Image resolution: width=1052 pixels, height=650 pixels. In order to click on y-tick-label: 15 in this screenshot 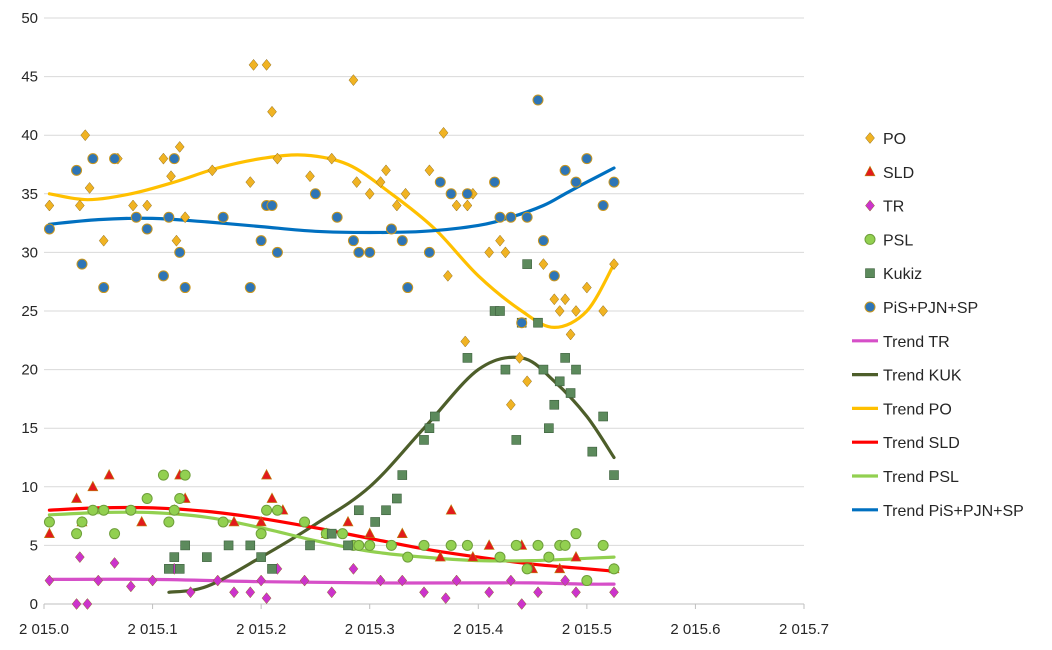, I will do `click(29, 428)`.